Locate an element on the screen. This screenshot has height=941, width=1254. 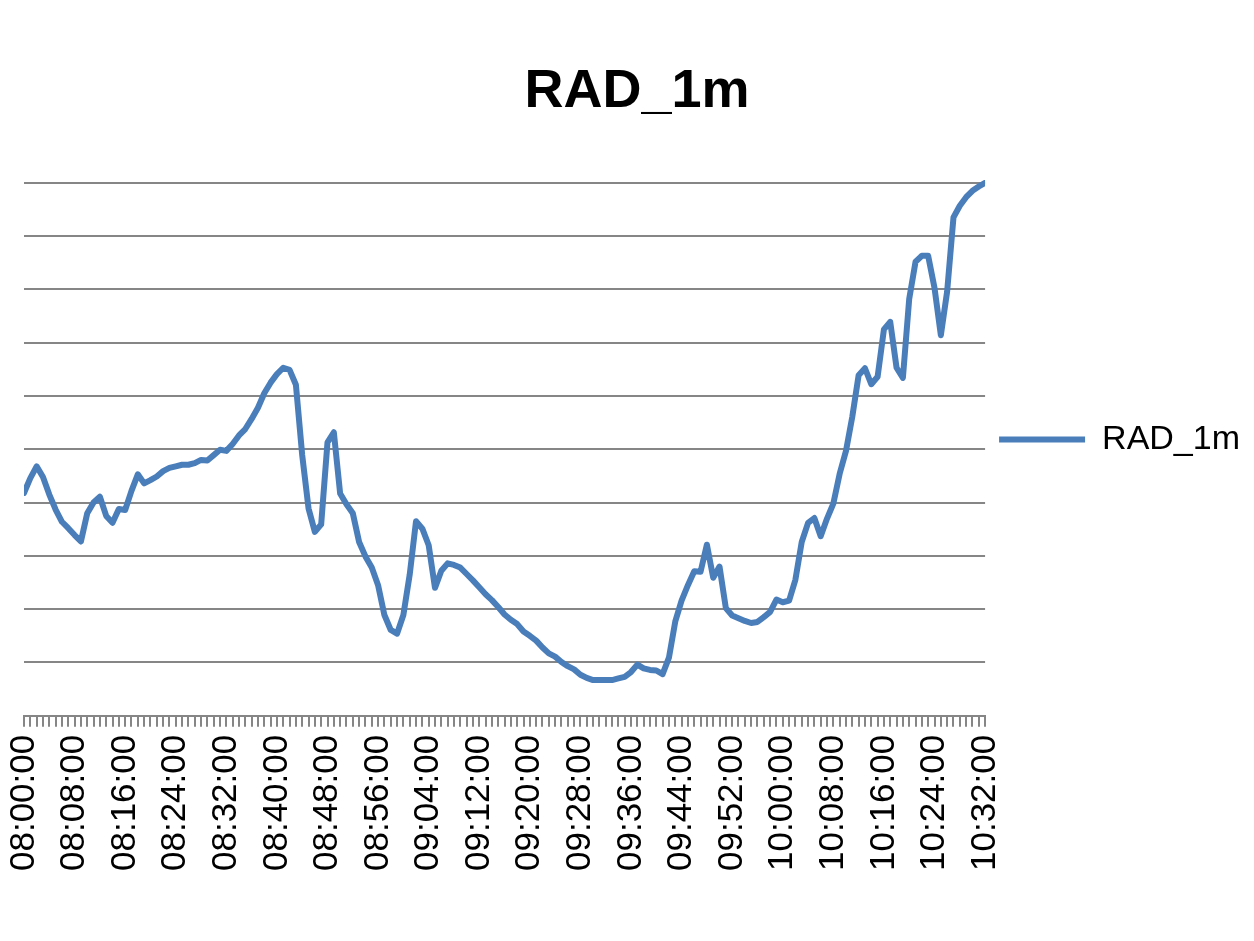
x-tick-label: 10:16:00 is located at coordinates (881, 803).